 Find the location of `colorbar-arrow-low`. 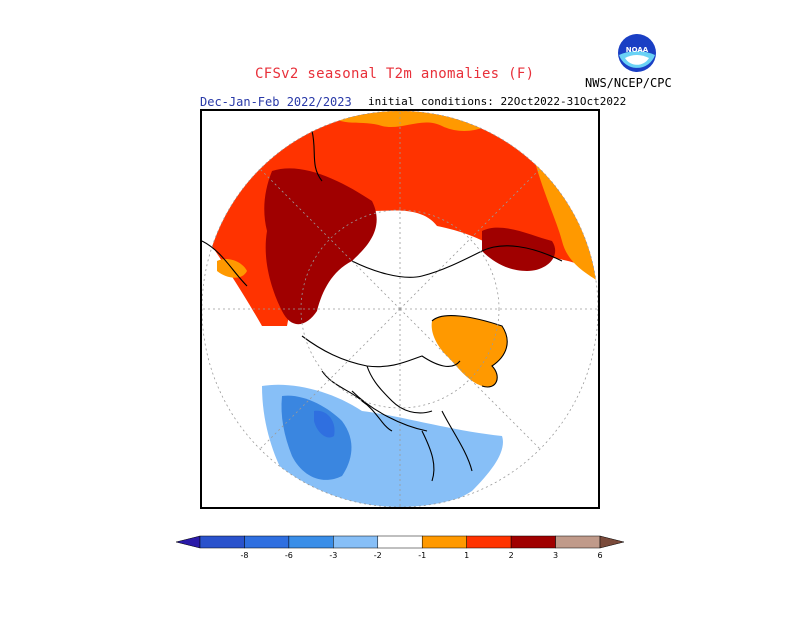

colorbar-arrow-low is located at coordinates (188, 542).